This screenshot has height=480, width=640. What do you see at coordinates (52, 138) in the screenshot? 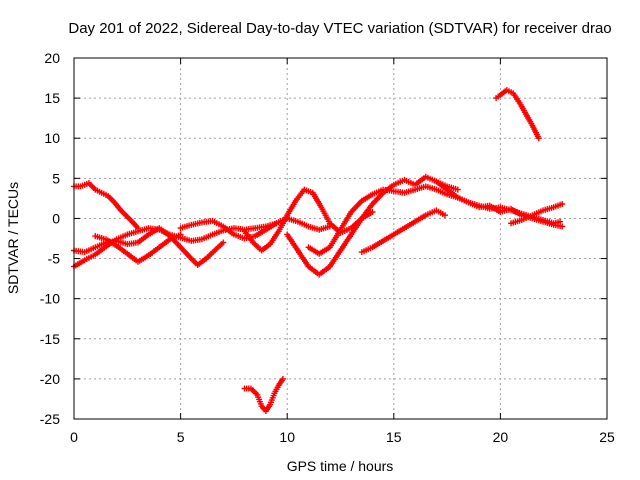
I see `y-tick-label: 10` at bounding box center [52, 138].